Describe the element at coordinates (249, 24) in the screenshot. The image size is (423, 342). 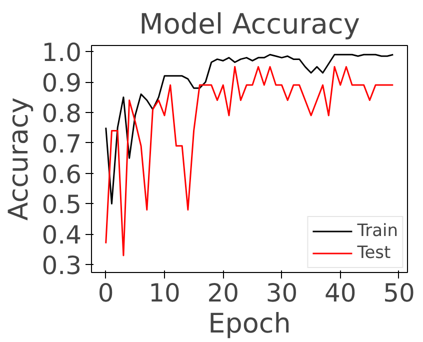
I see `chart-title: Model Accuracy` at that location.